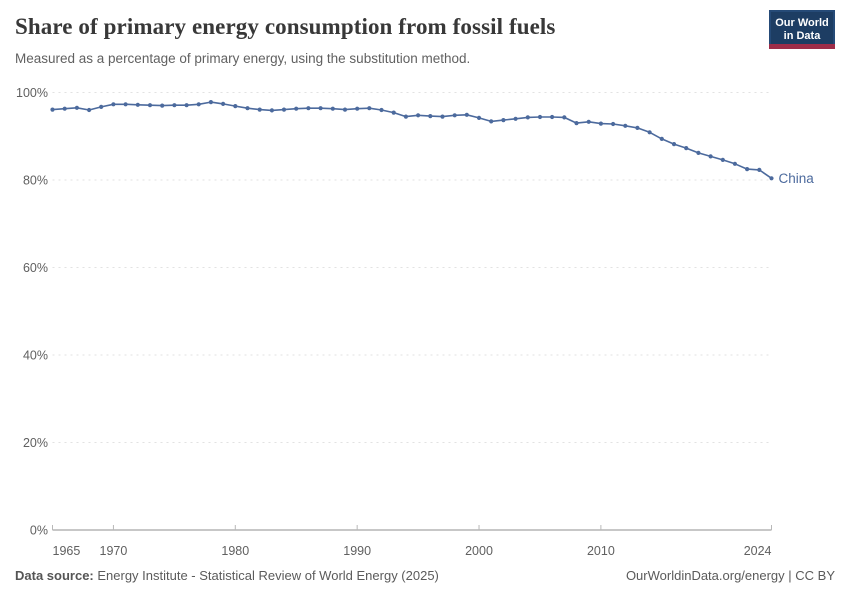 This screenshot has height=605, width=850. I want to click on y-tick-label-20: 20%, so click(35, 443).